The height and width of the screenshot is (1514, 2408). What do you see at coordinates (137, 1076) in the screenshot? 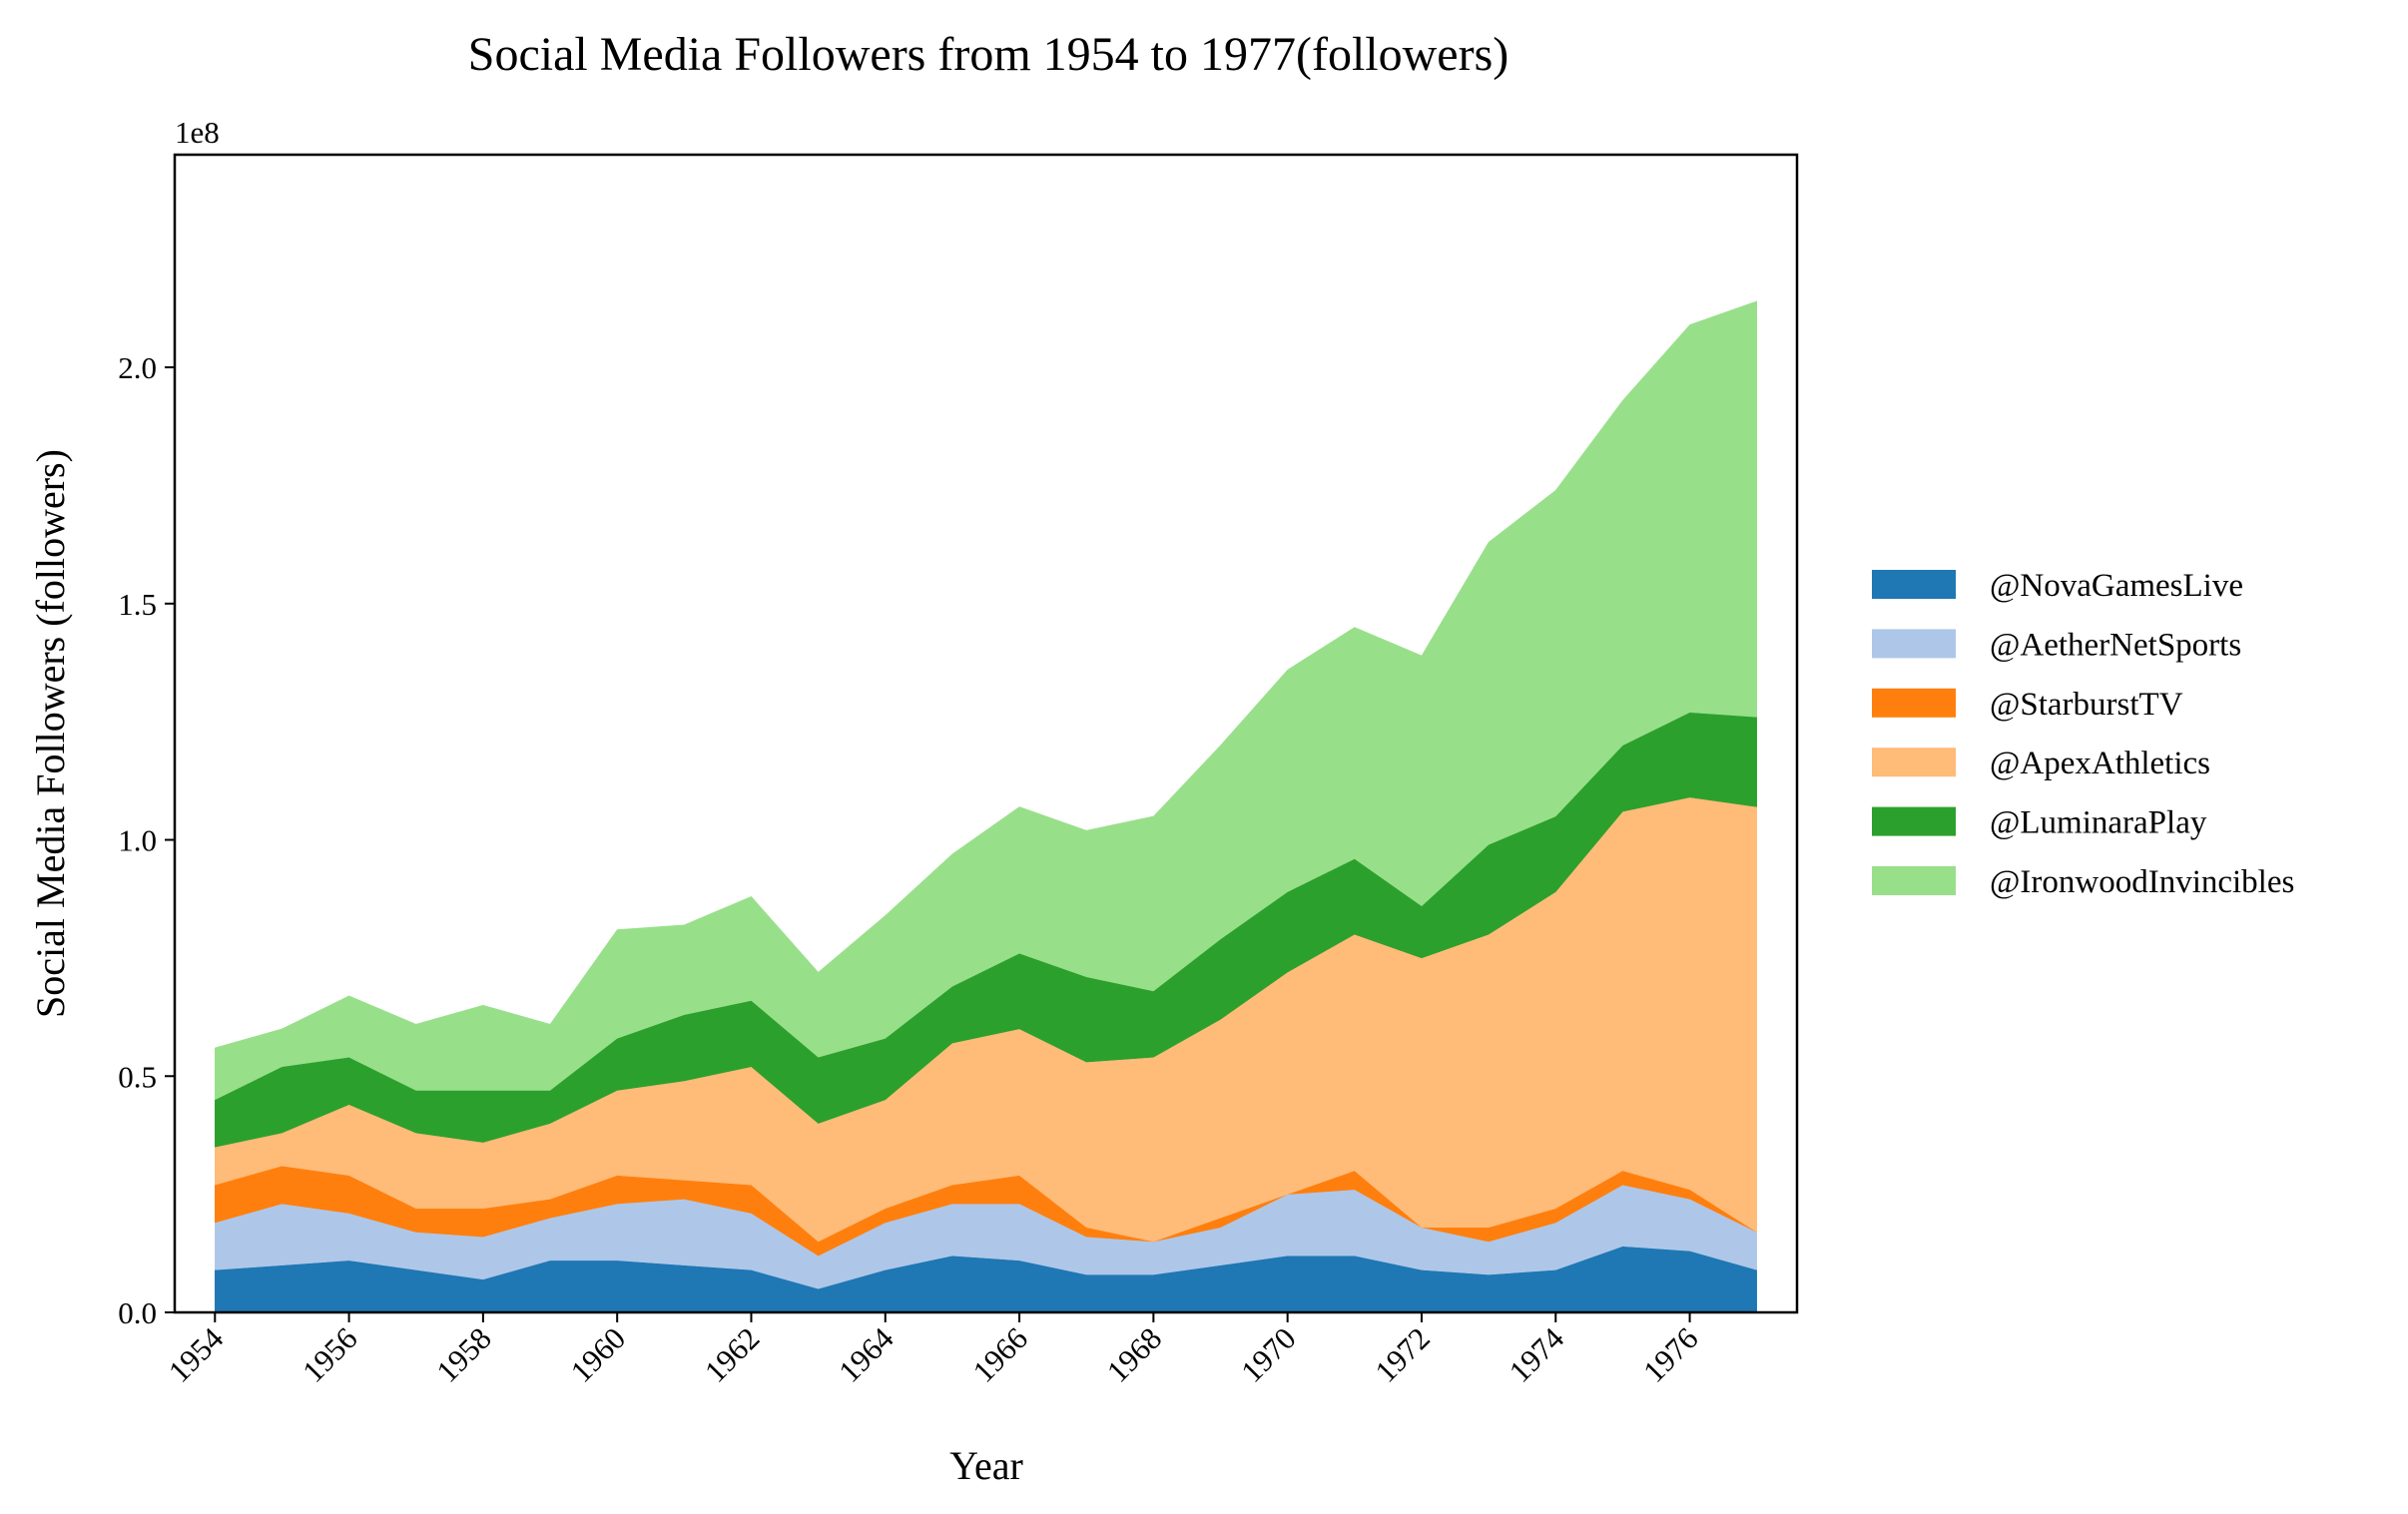
I see `y-tick-label: 0.5` at bounding box center [137, 1076].